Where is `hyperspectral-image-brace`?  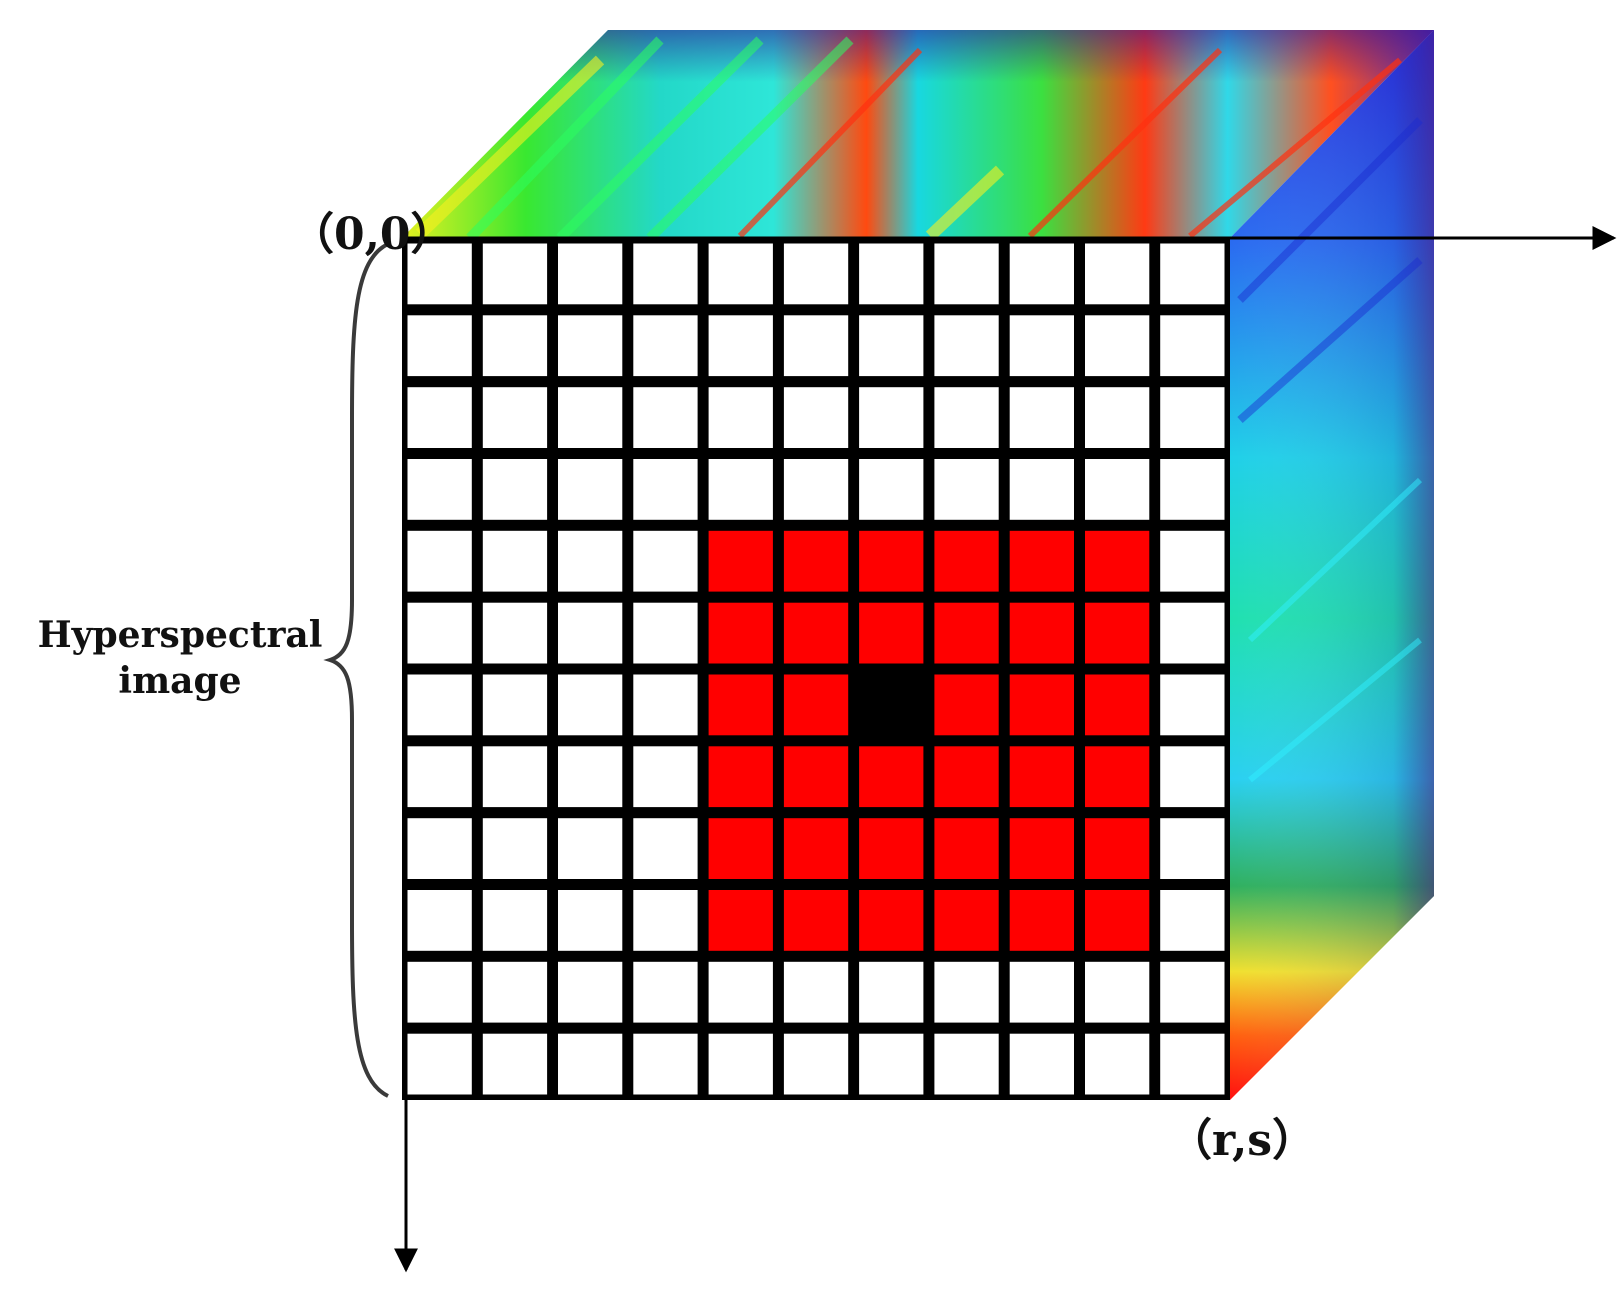 hyperspectral-image-brace is located at coordinates (356, 670).